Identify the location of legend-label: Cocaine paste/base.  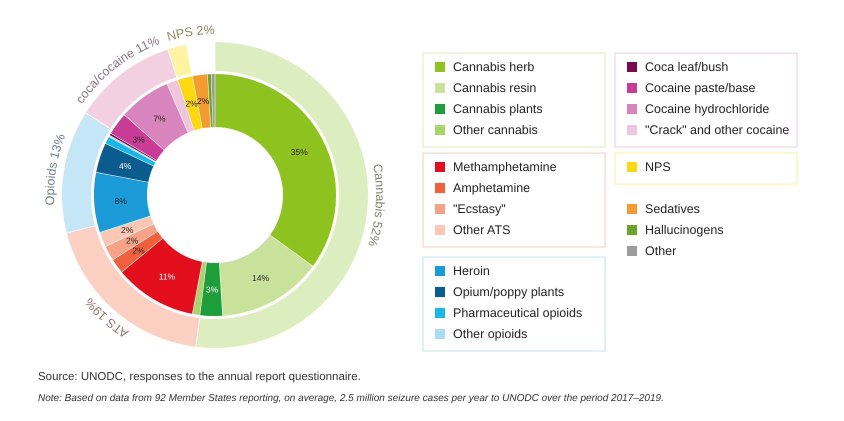
(700, 88).